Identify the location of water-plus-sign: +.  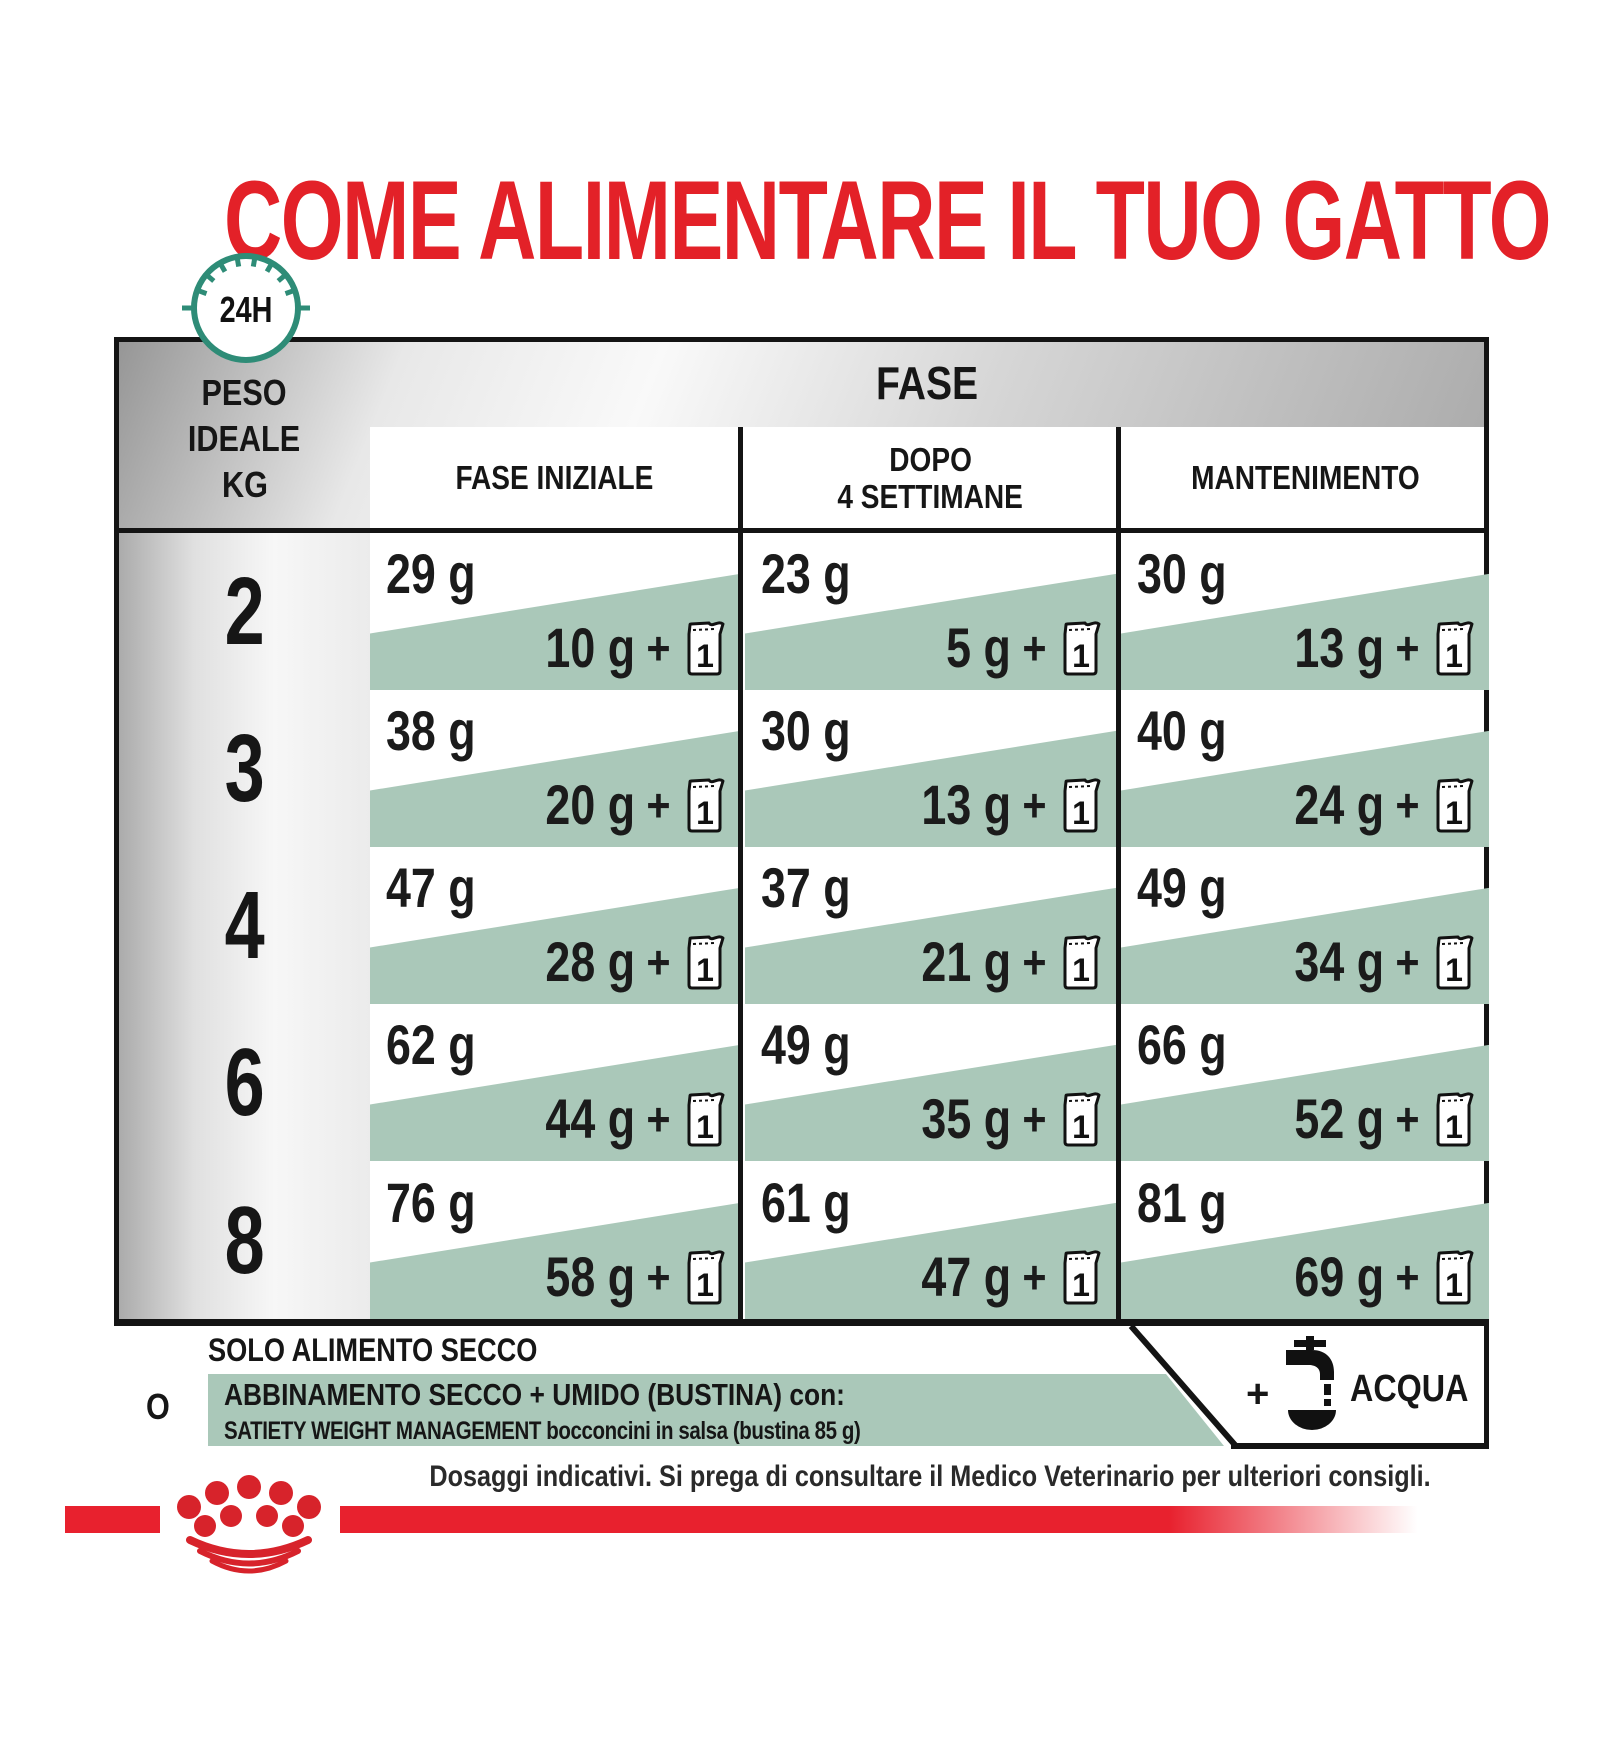
(1258, 1394).